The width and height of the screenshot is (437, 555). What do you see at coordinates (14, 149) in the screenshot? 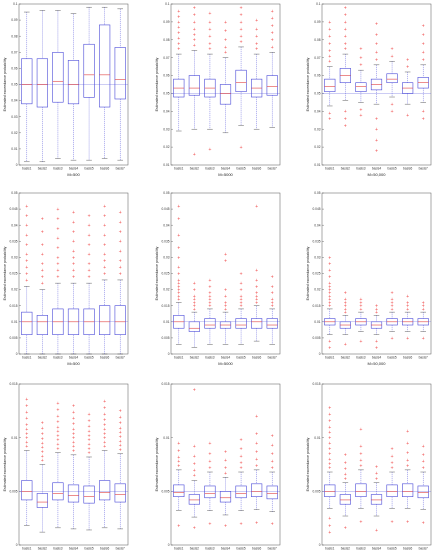
I see `y-tick-label: 0.01` at bounding box center [14, 149].